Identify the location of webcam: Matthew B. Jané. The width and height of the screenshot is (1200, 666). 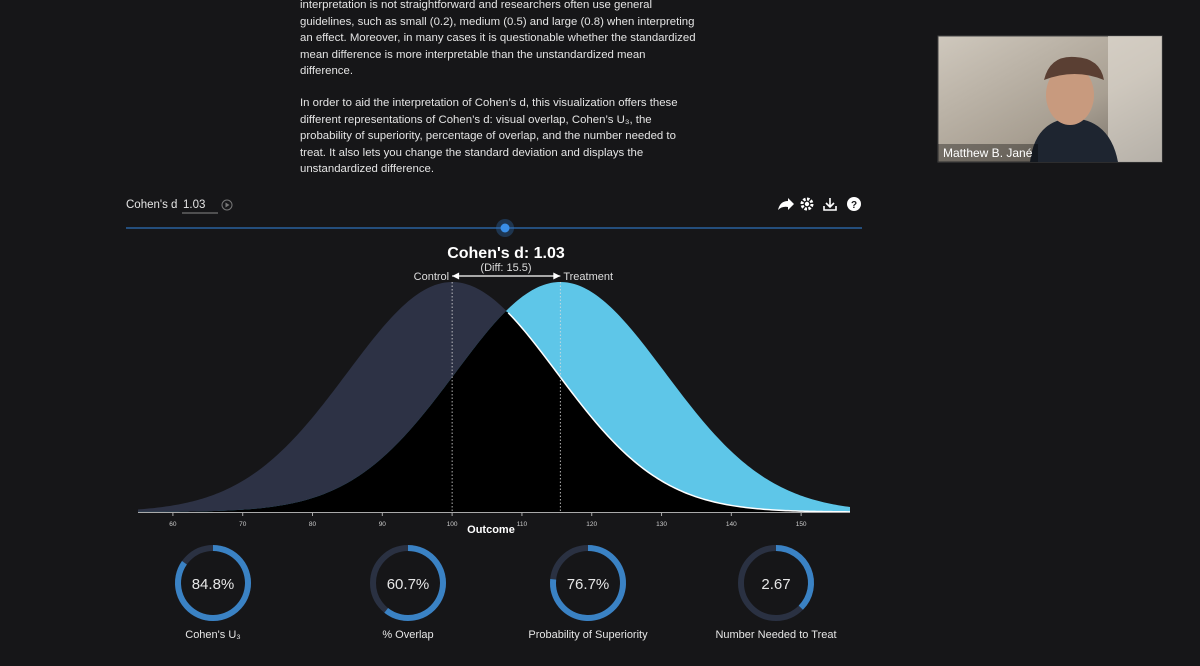
(1050, 99).